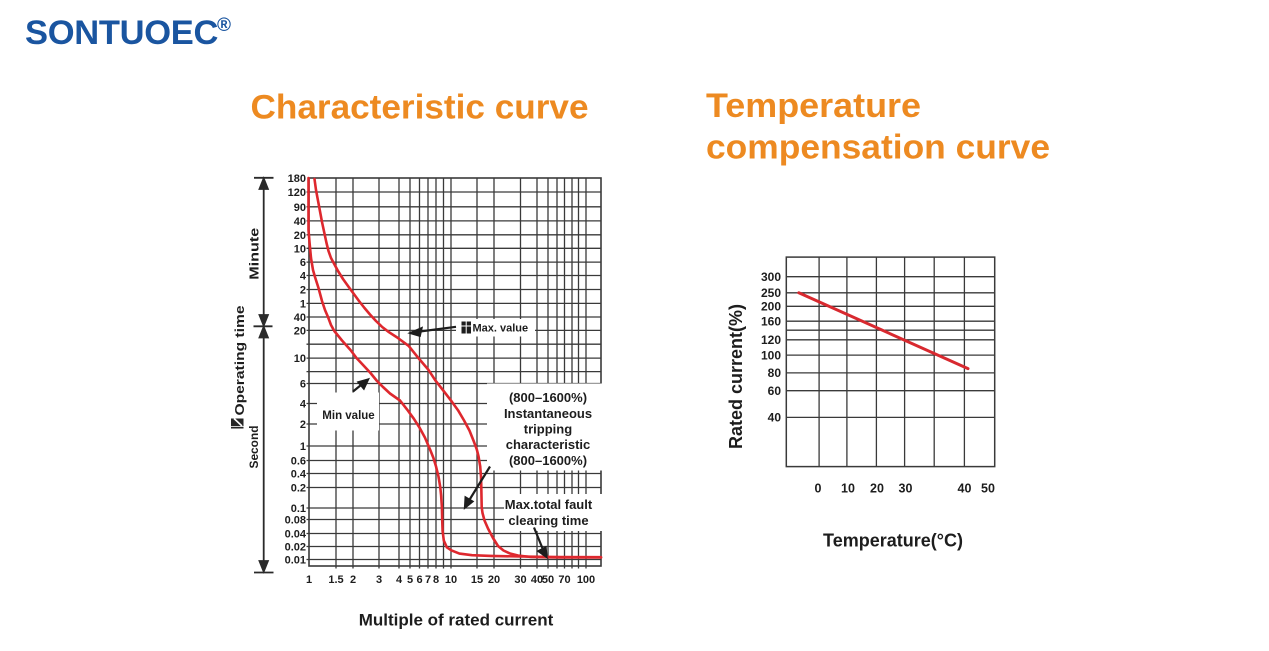  I want to click on svg-text: 0.6, so click(298, 462).